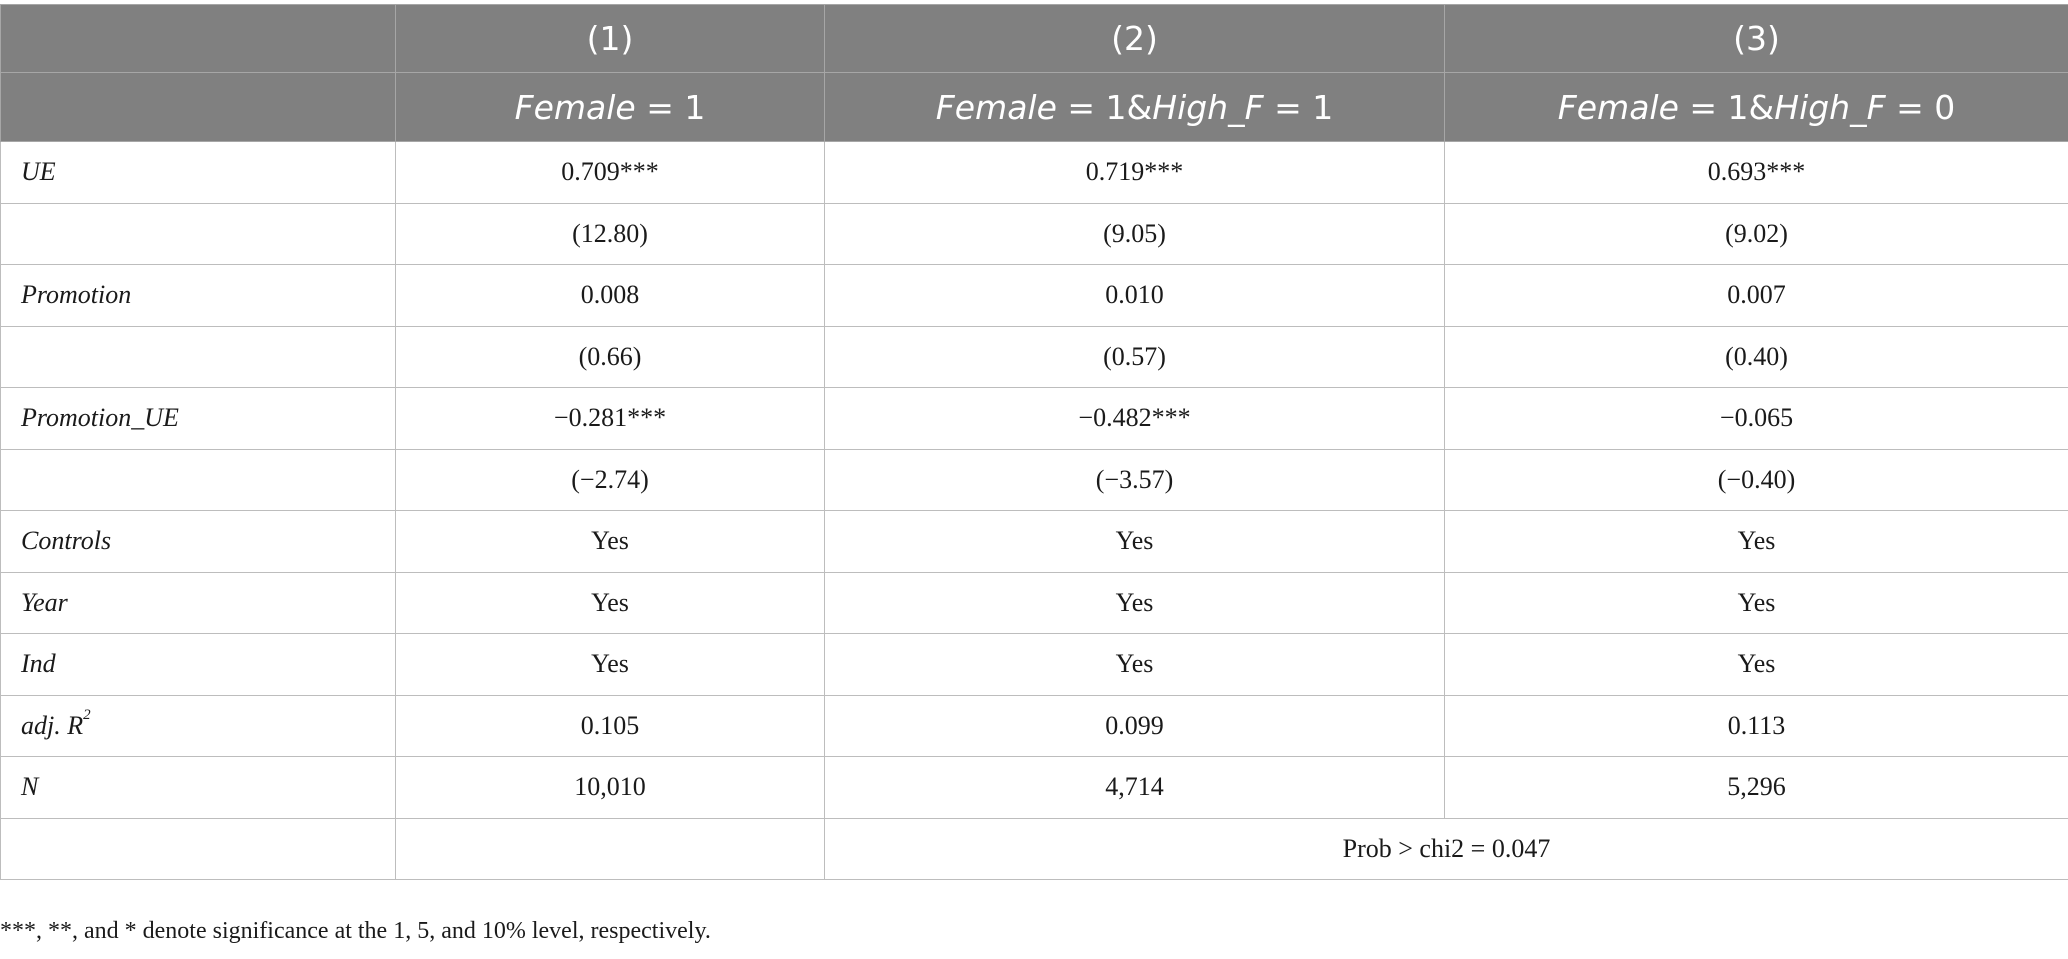 The image size is (2068, 959). I want to click on row-label: adj. R2, so click(198, 725).